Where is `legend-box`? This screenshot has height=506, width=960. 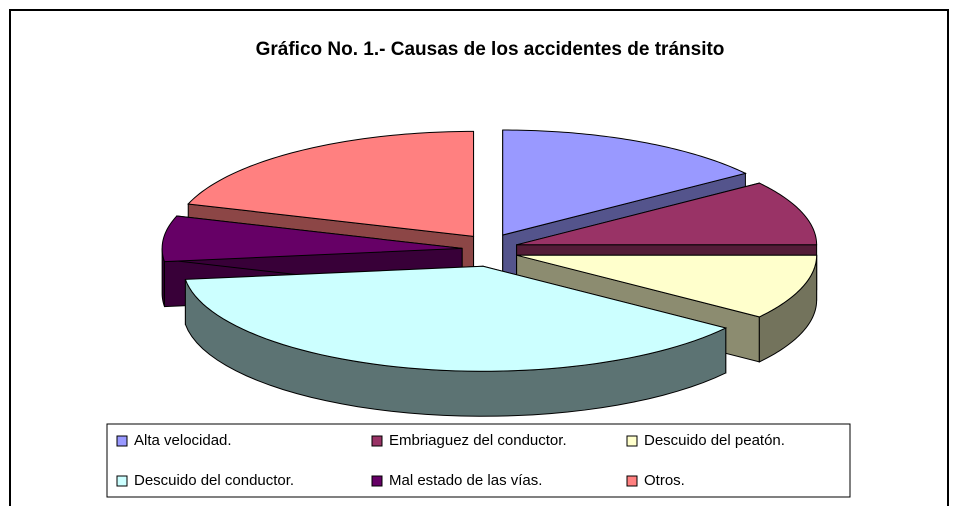
legend-box is located at coordinates (478, 460).